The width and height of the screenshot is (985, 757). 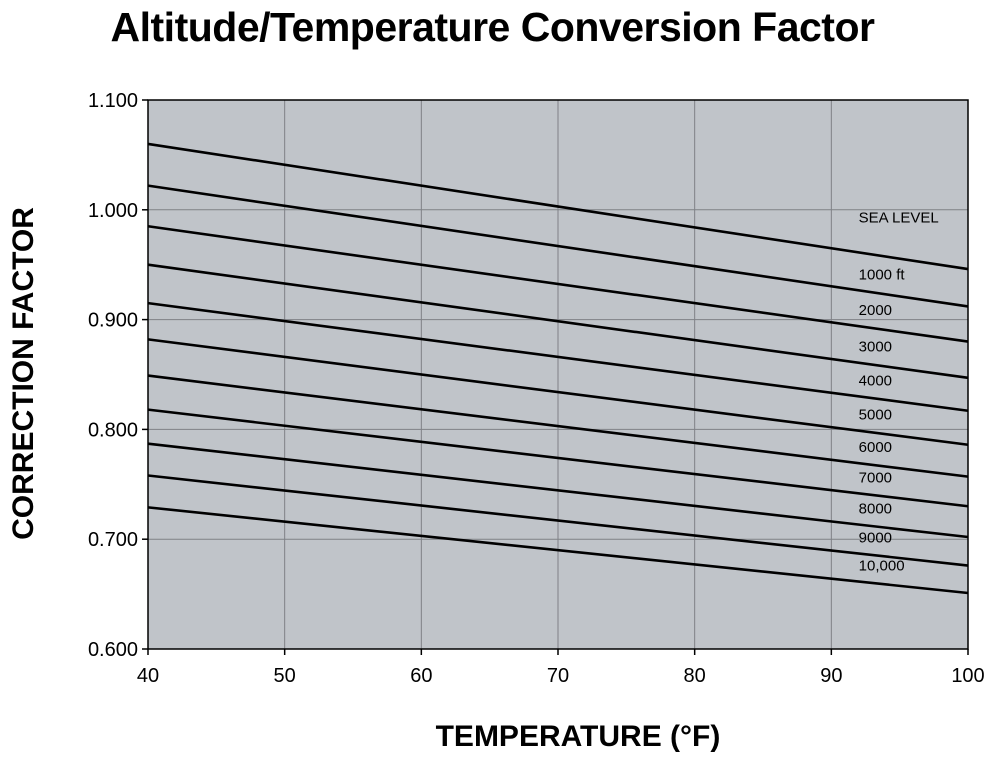 I want to click on series-label: 10,000, so click(x=882, y=566).